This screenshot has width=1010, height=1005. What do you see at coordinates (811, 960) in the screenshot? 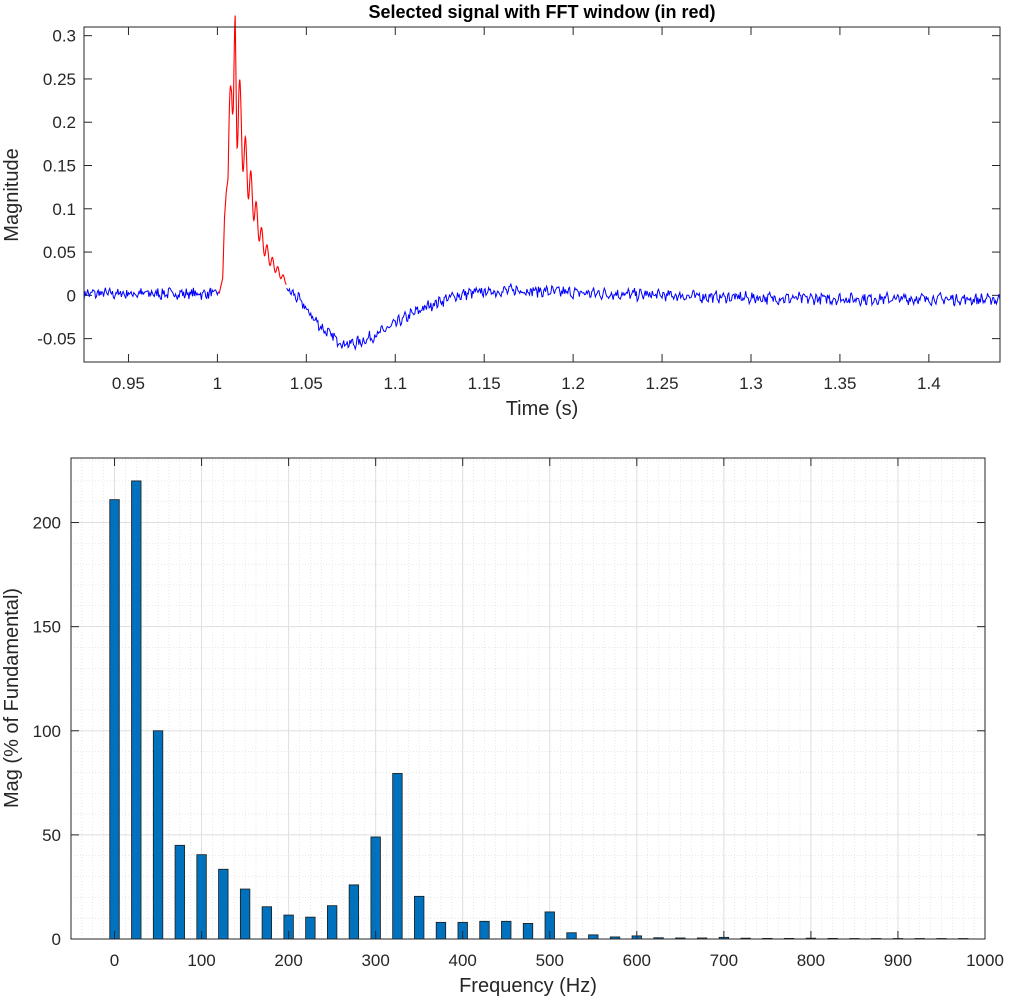
I see `x-tick-label: 800` at bounding box center [811, 960].